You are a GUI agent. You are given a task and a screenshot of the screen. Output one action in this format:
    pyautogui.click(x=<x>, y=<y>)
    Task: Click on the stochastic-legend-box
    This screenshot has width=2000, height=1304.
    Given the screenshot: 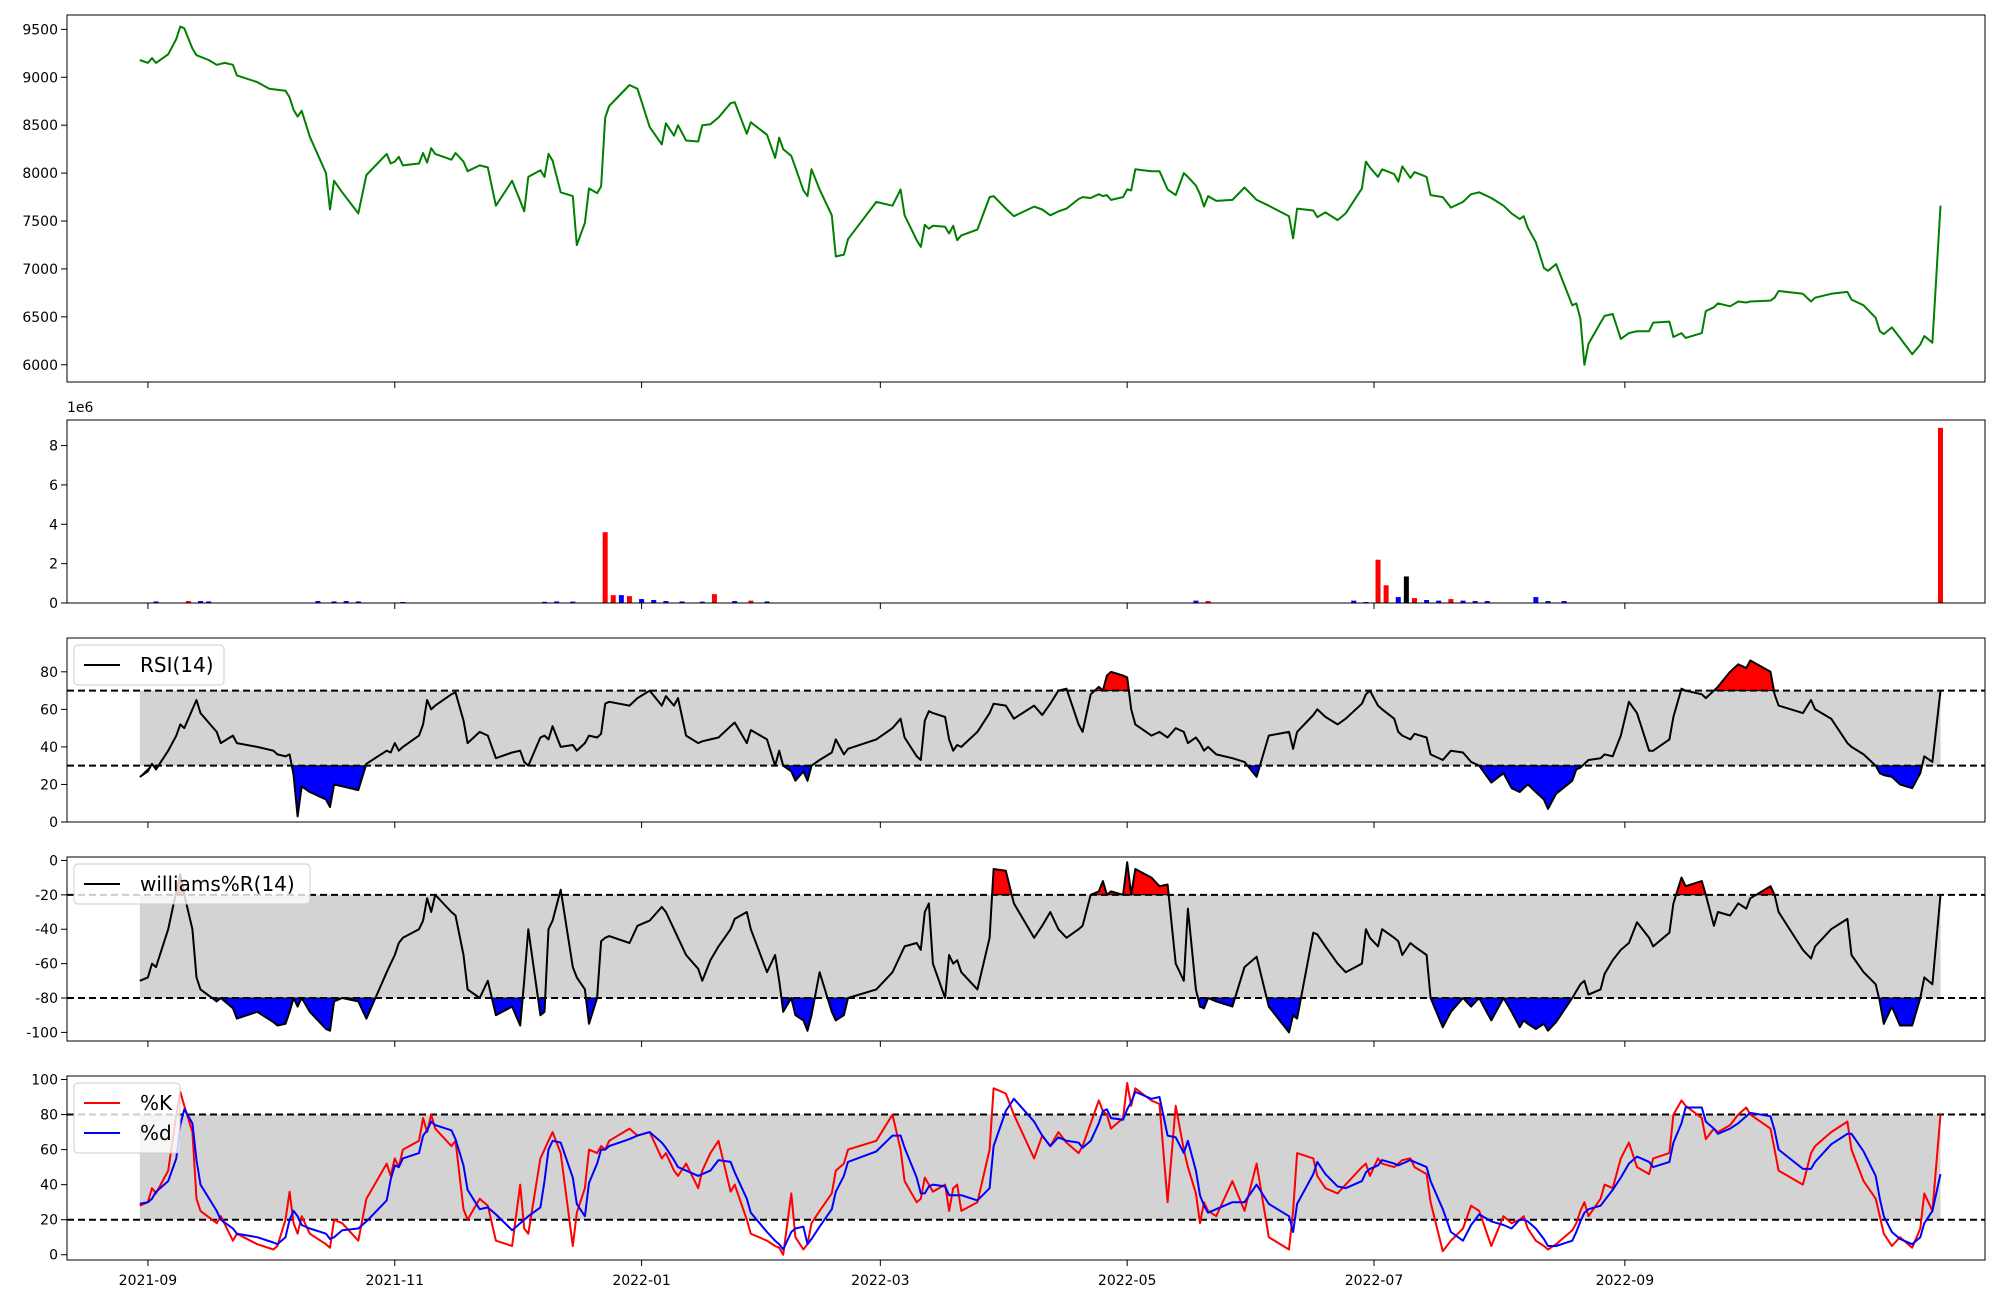 What is the action you would take?
    pyautogui.click(x=127, y=1118)
    